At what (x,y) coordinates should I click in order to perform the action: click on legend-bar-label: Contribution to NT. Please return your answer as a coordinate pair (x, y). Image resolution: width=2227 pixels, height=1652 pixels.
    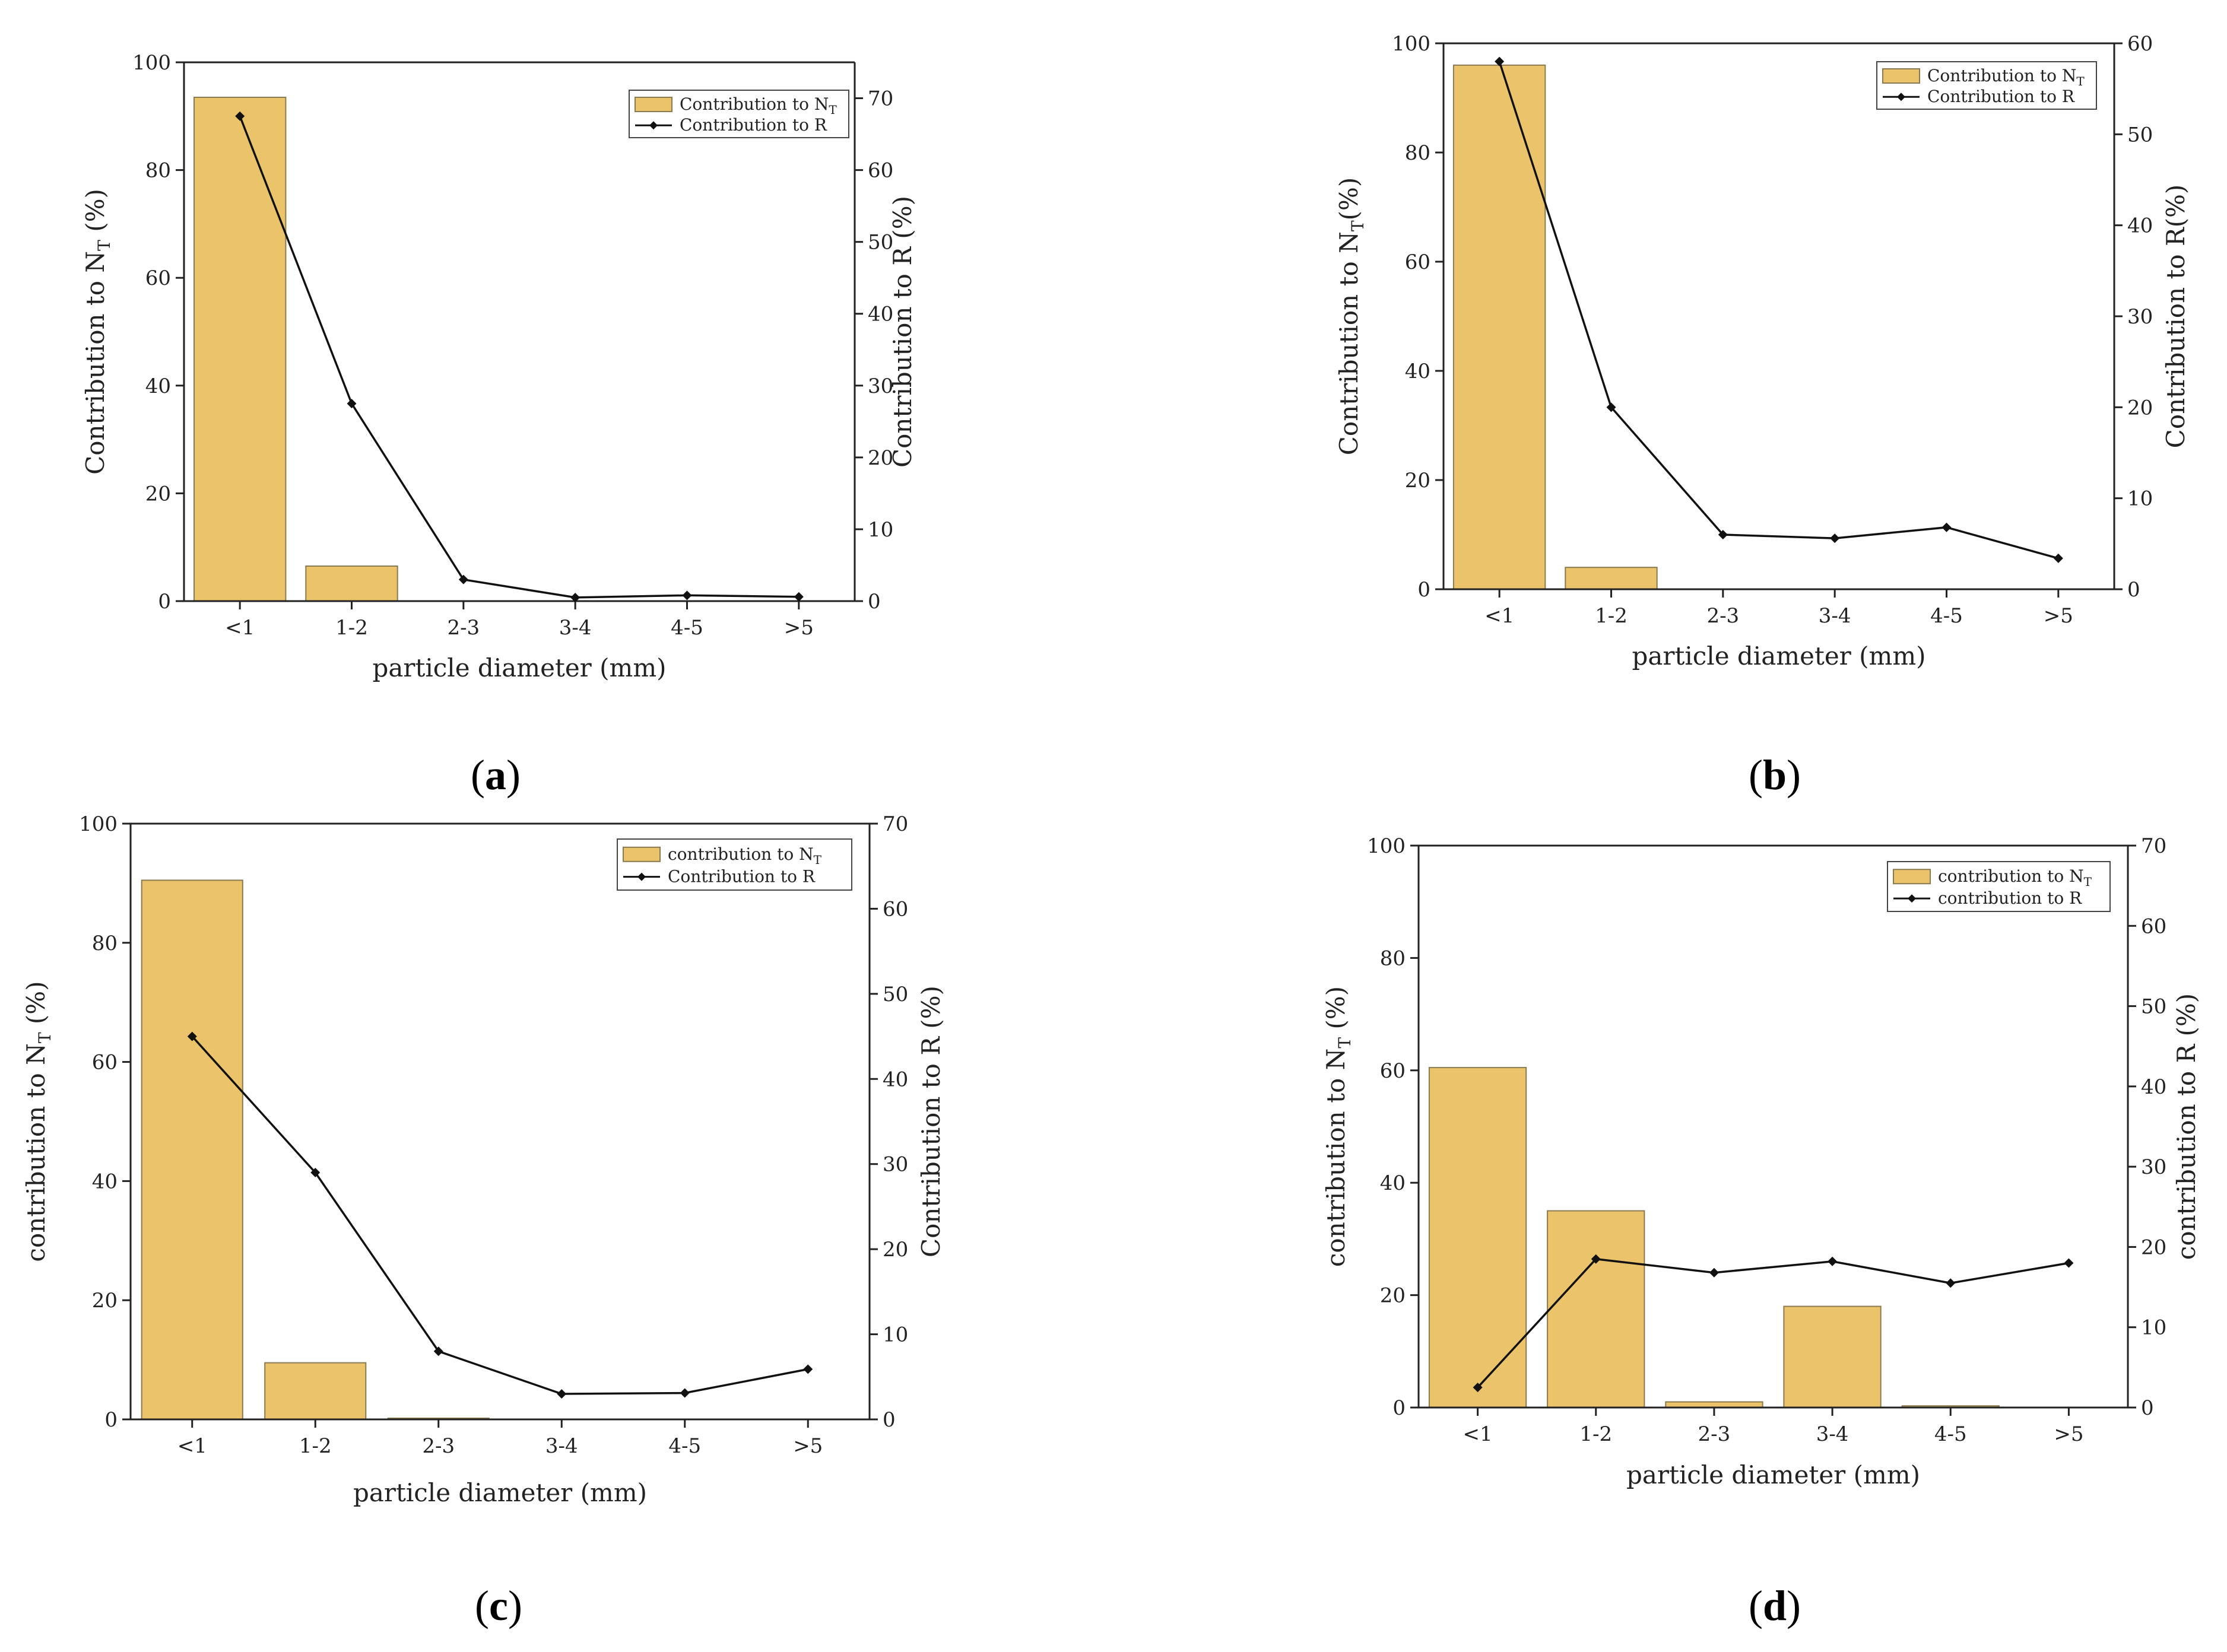
    Looking at the image, I should click on (2006, 77).